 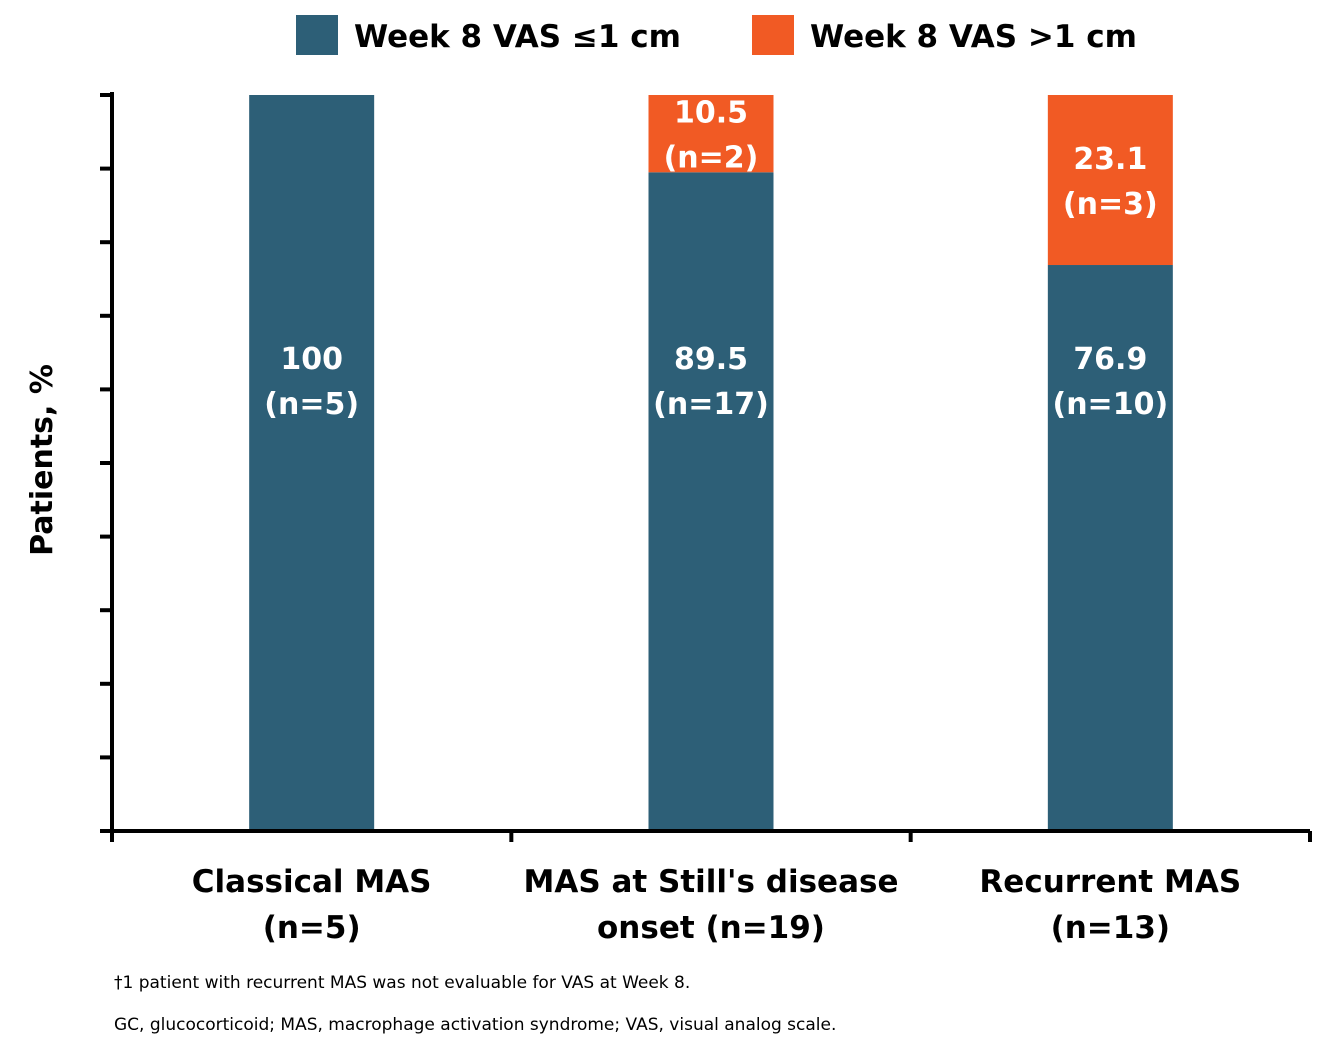 What do you see at coordinates (311, 359) in the screenshot?
I see `data-label: 100` at bounding box center [311, 359].